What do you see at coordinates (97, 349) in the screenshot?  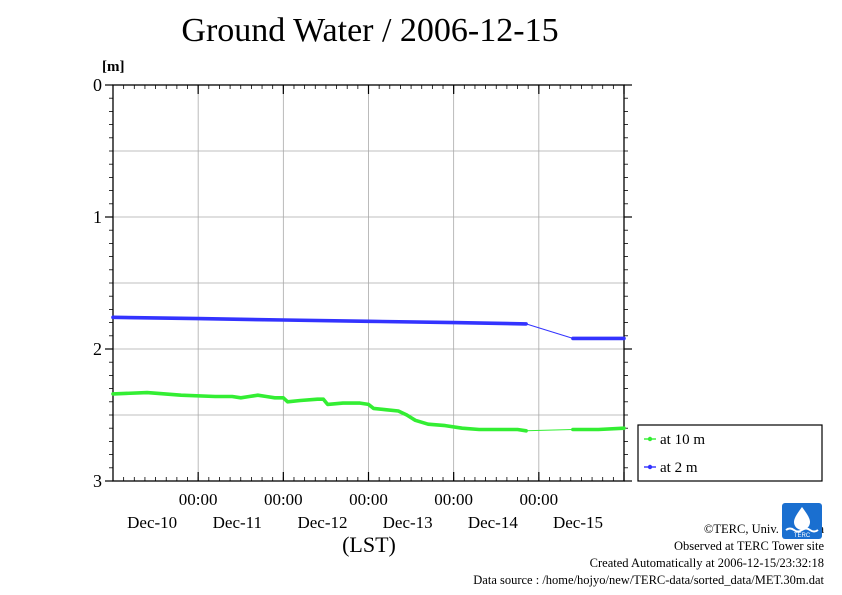 I see `y-tick-label: 2` at bounding box center [97, 349].